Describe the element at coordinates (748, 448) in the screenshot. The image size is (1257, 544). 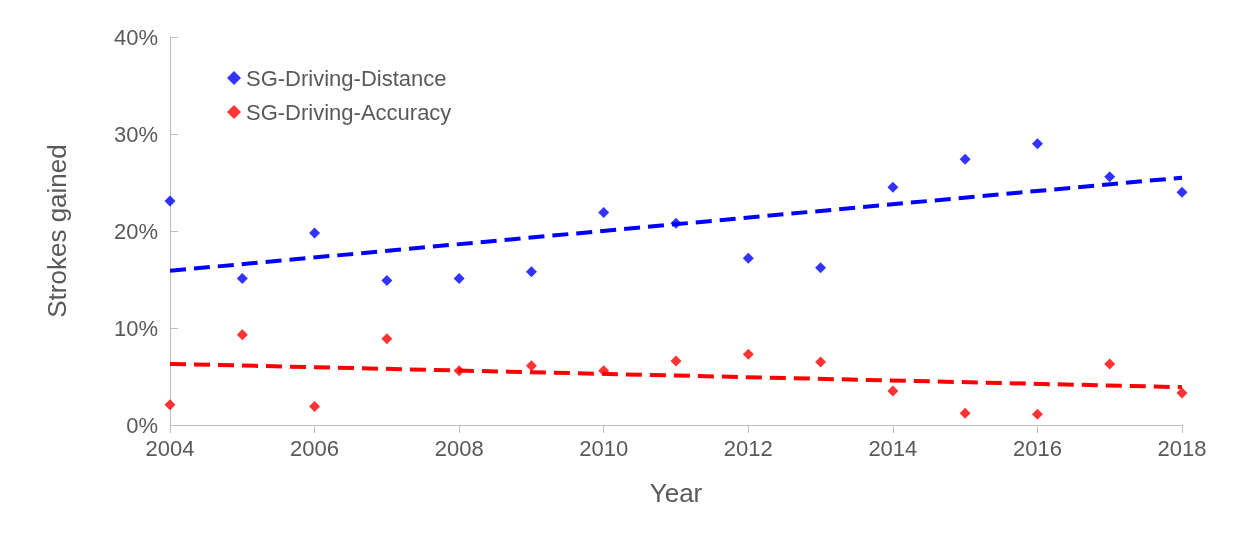
I see `x-tick-label: 2012` at that location.